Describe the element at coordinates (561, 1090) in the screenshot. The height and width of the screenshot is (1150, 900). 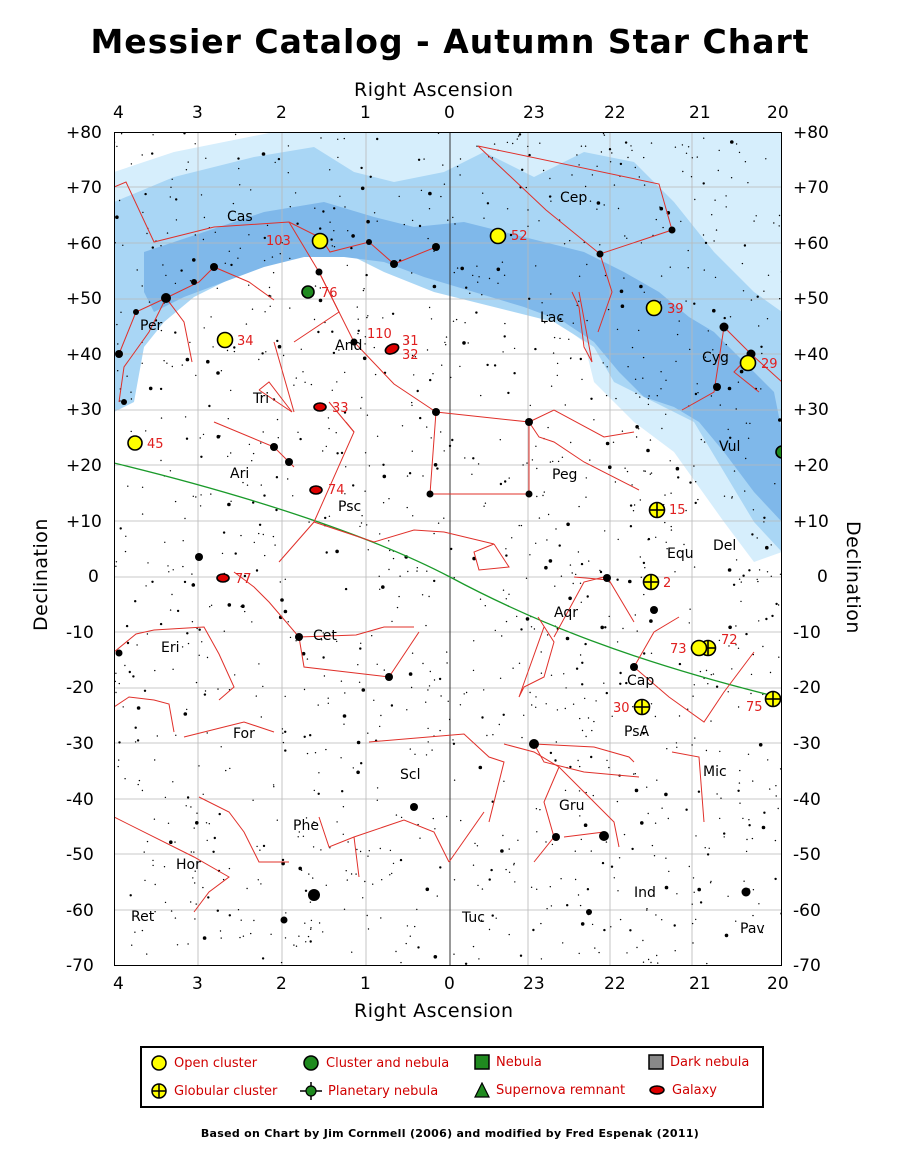
I see `legend-label: Supernova remnant` at that location.